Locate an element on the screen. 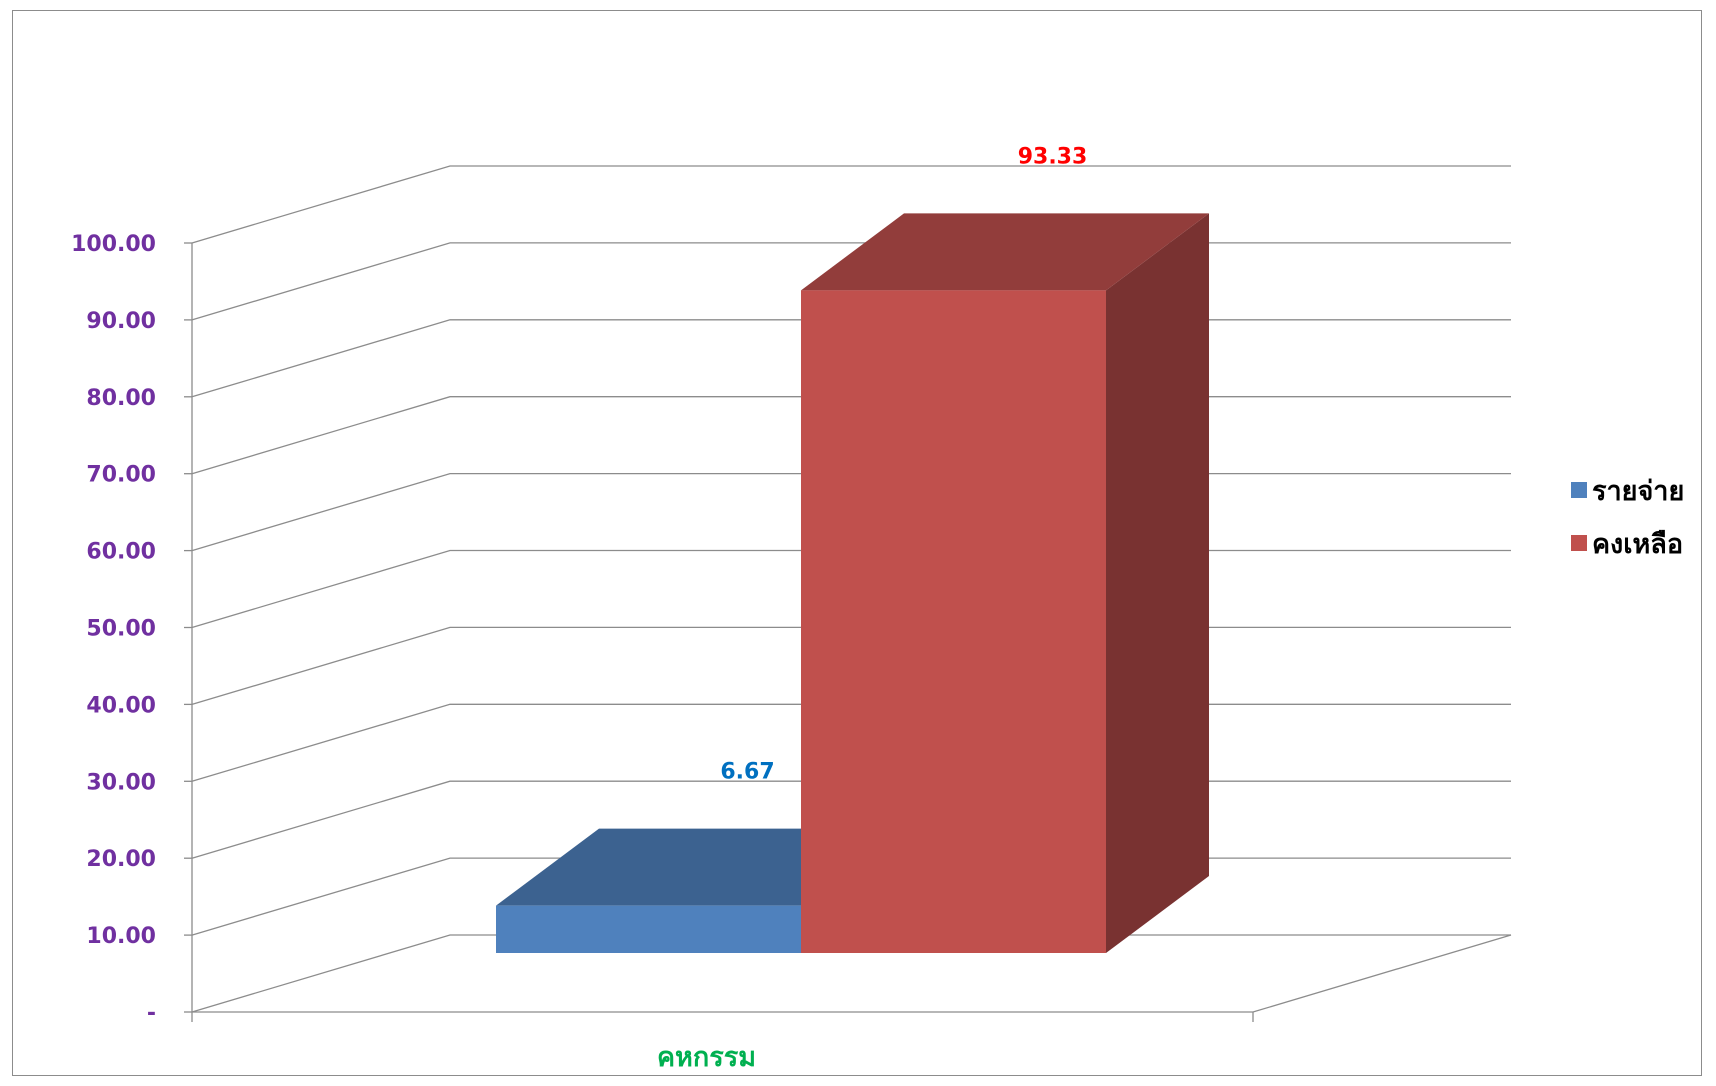 The image size is (1716, 1086). x-axis: คหกรรม is located at coordinates (722, 1042).